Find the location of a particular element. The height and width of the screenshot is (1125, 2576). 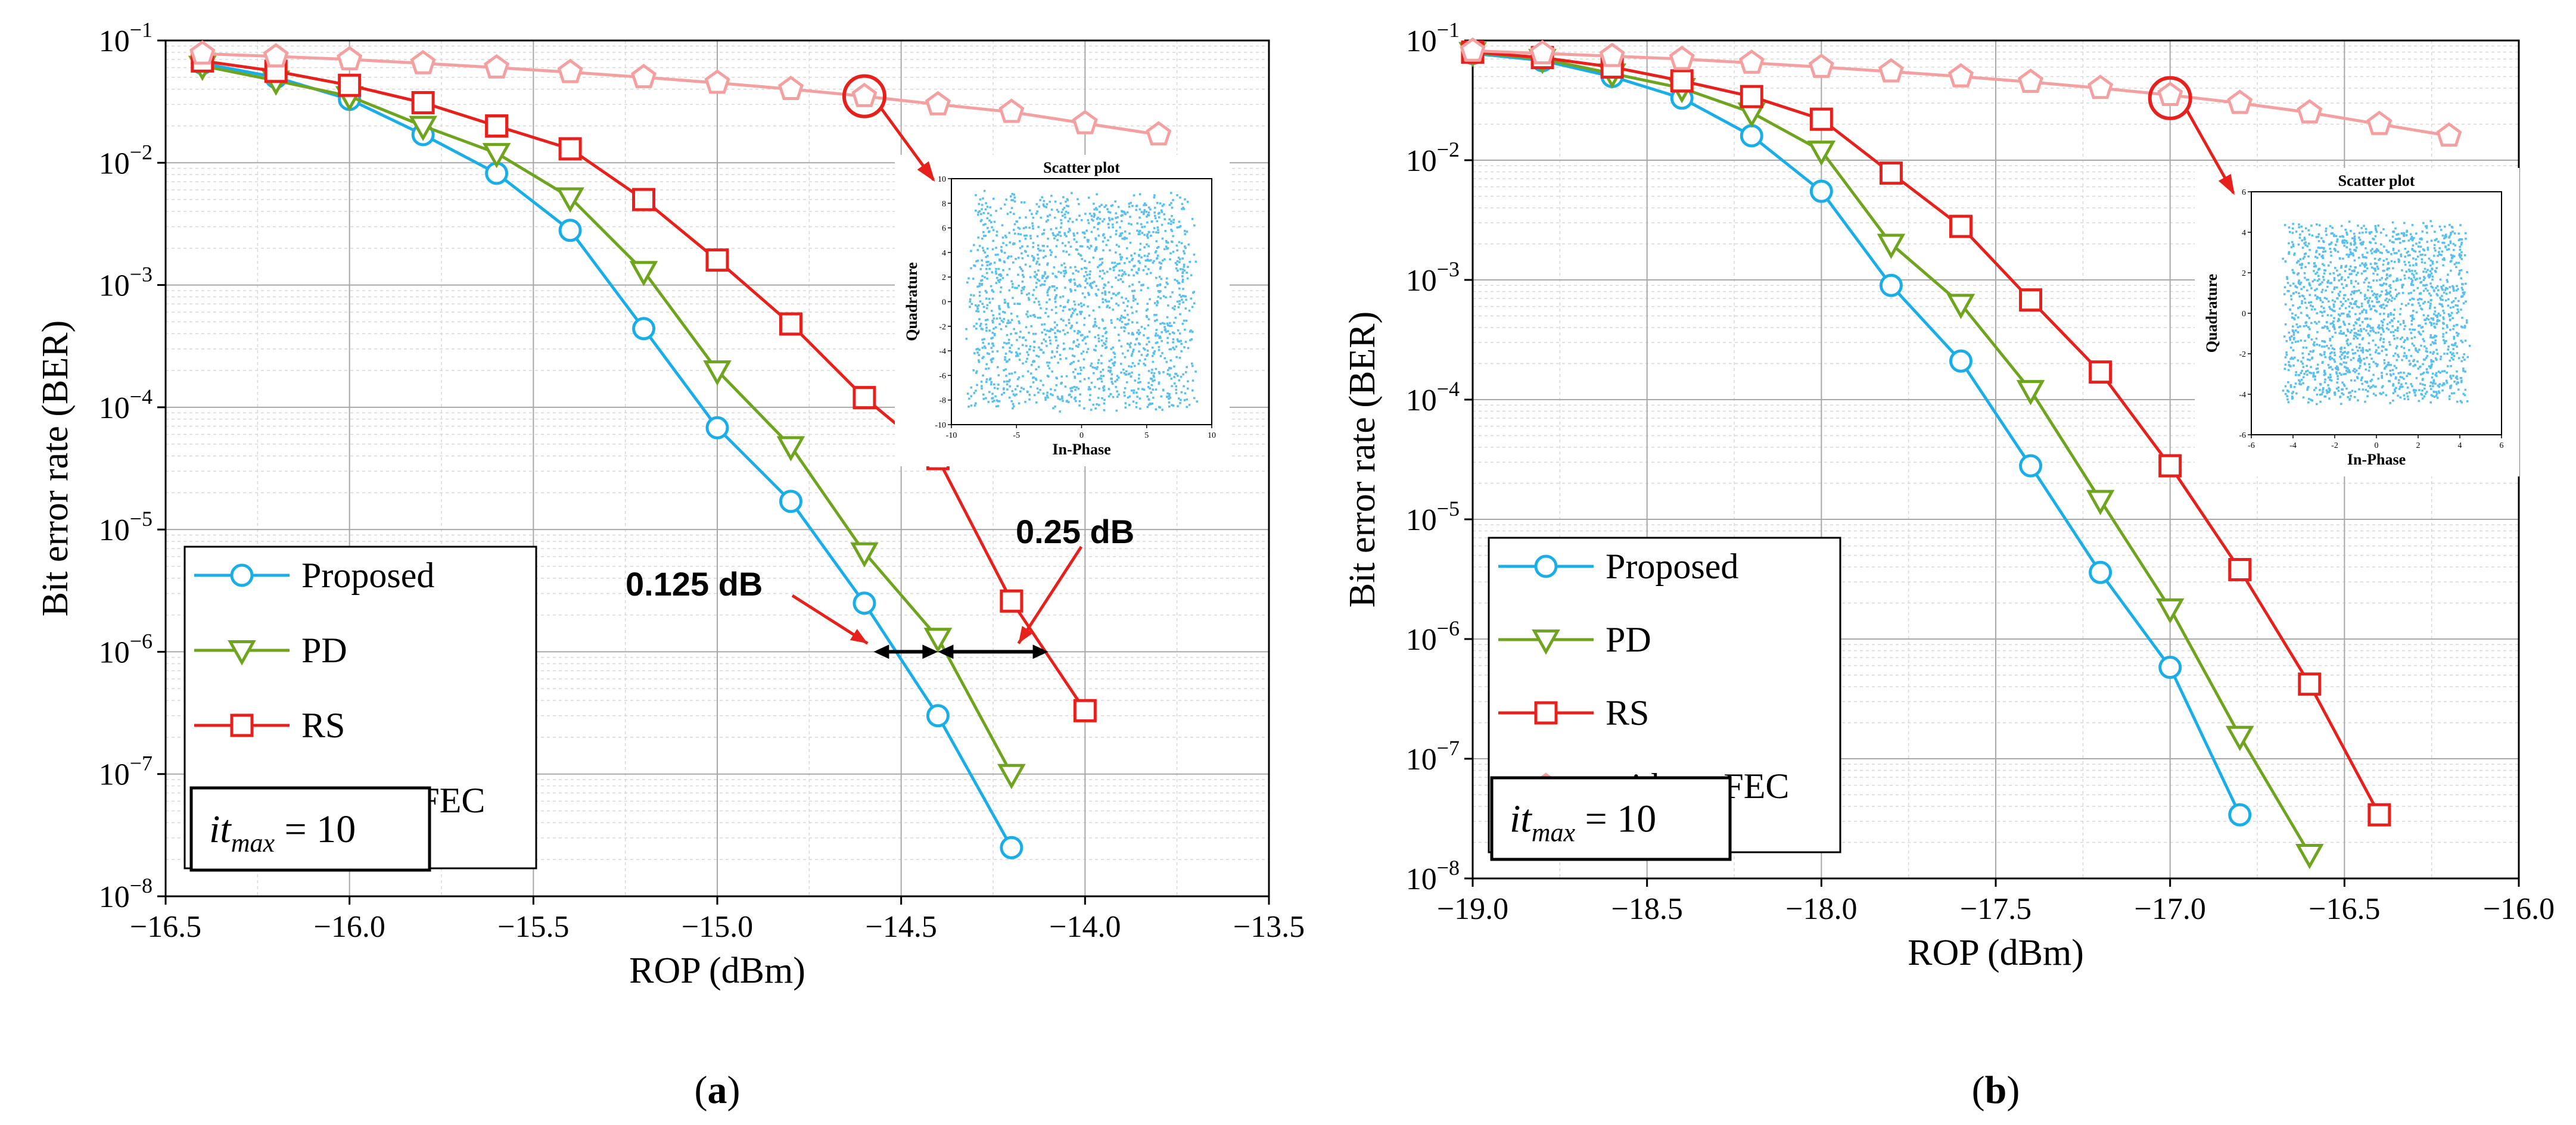

x-tick-label: −17.5 is located at coordinates (1995, 909).